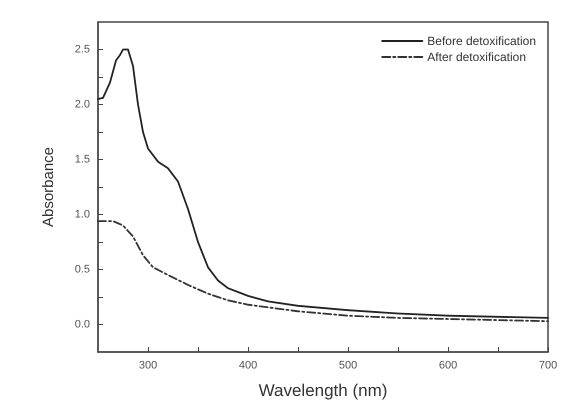  Describe the element at coordinates (323, 390) in the screenshot. I see `x-axis-title: Wavelength (nm)` at that location.